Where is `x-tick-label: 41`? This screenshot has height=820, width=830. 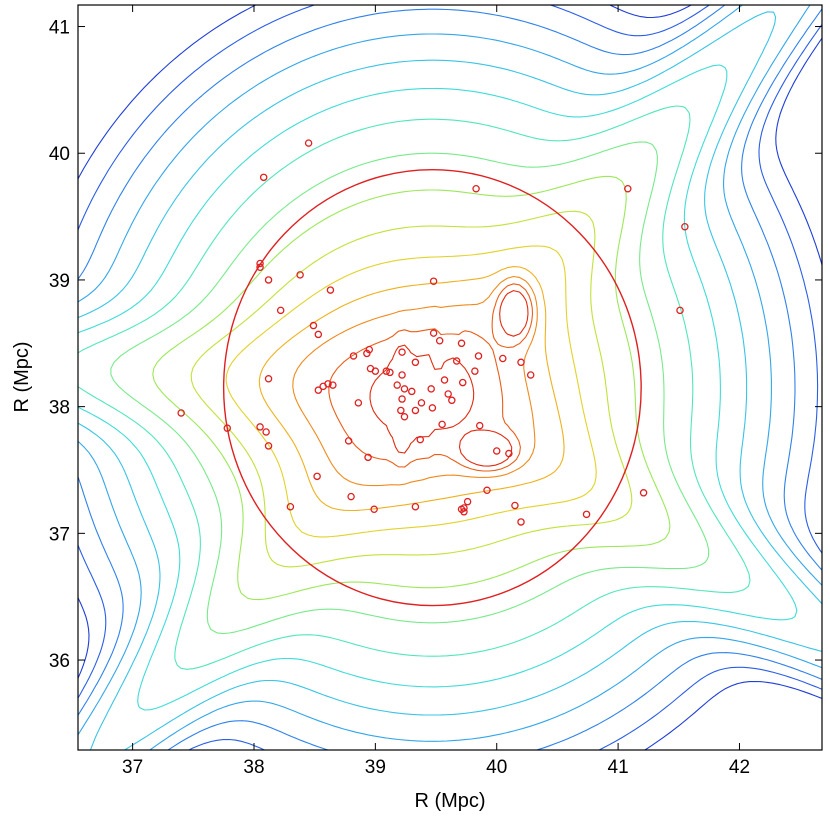
x-tick-label: 41 is located at coordinates (618, 767).